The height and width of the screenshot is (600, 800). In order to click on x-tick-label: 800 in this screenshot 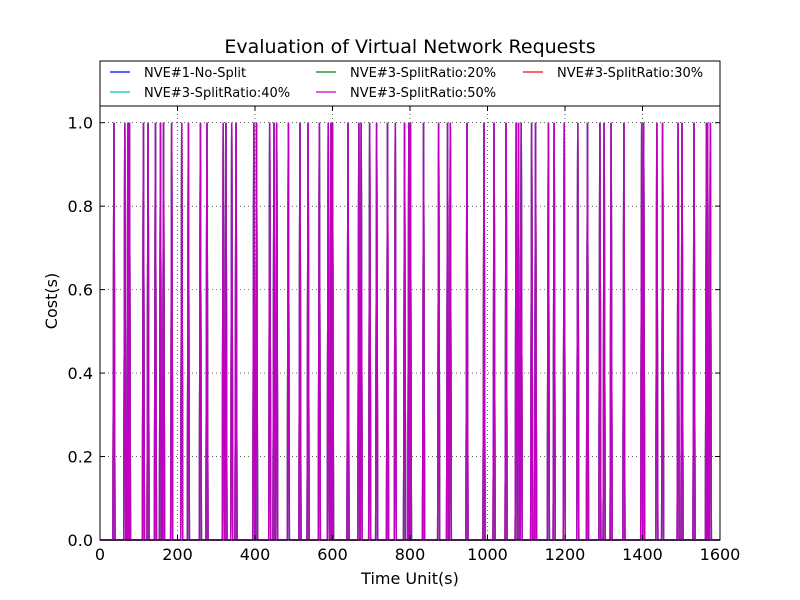, I will do `click(410, 554)`.